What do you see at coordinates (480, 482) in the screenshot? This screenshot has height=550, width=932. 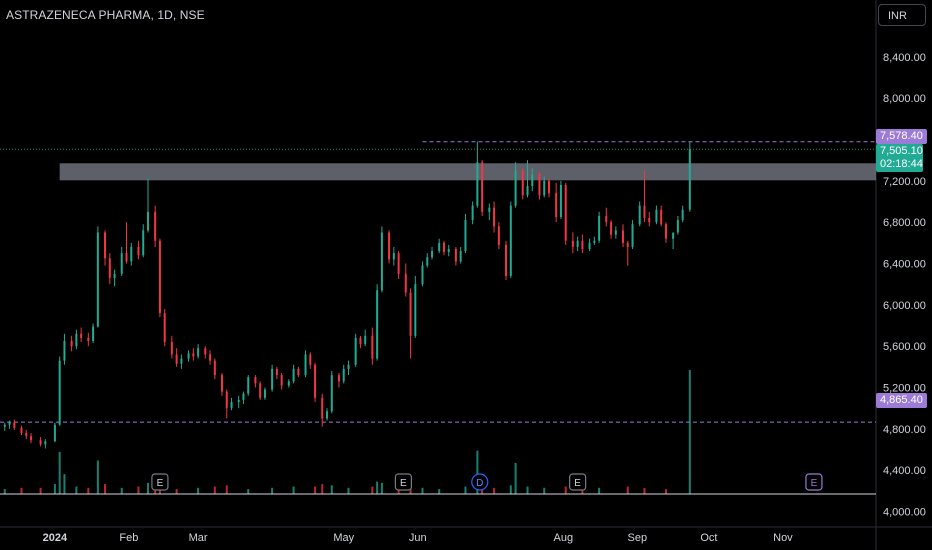 I see `dividend-marker: D` at bounding box center [480, 482].